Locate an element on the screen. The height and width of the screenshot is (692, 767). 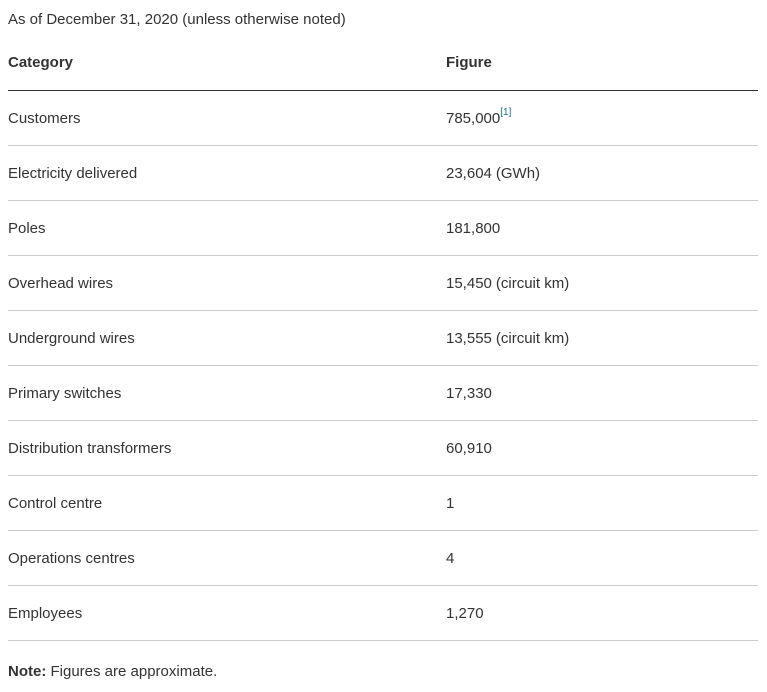
table-row: Distribution transformers 60,910 is located at coordinates (383, 448).